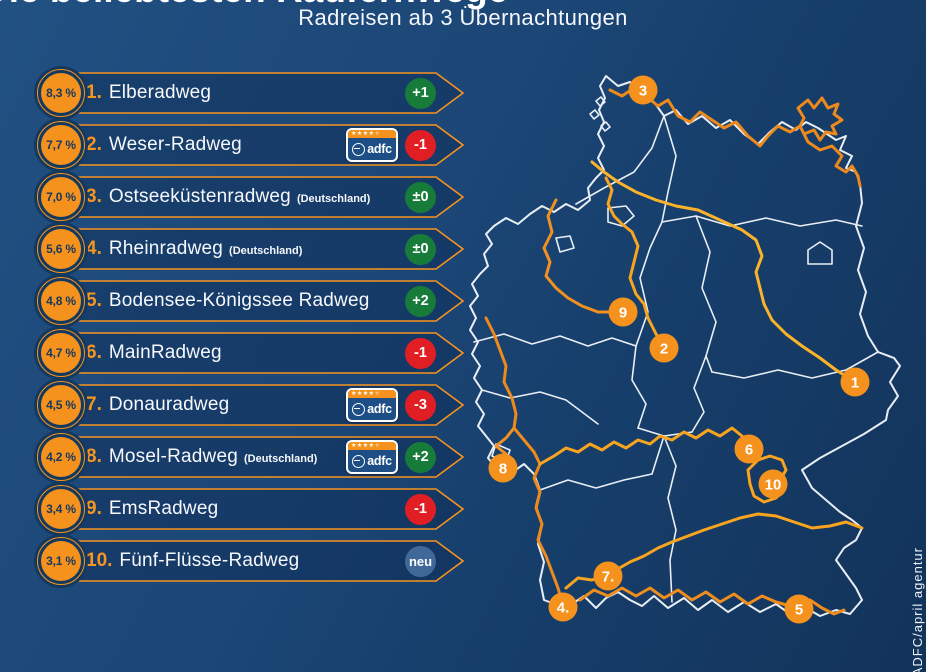 This screenshot has width=926, height=672. I want to click on route-name: Fünf-Flüsse-Radweg, so click(209, 560).